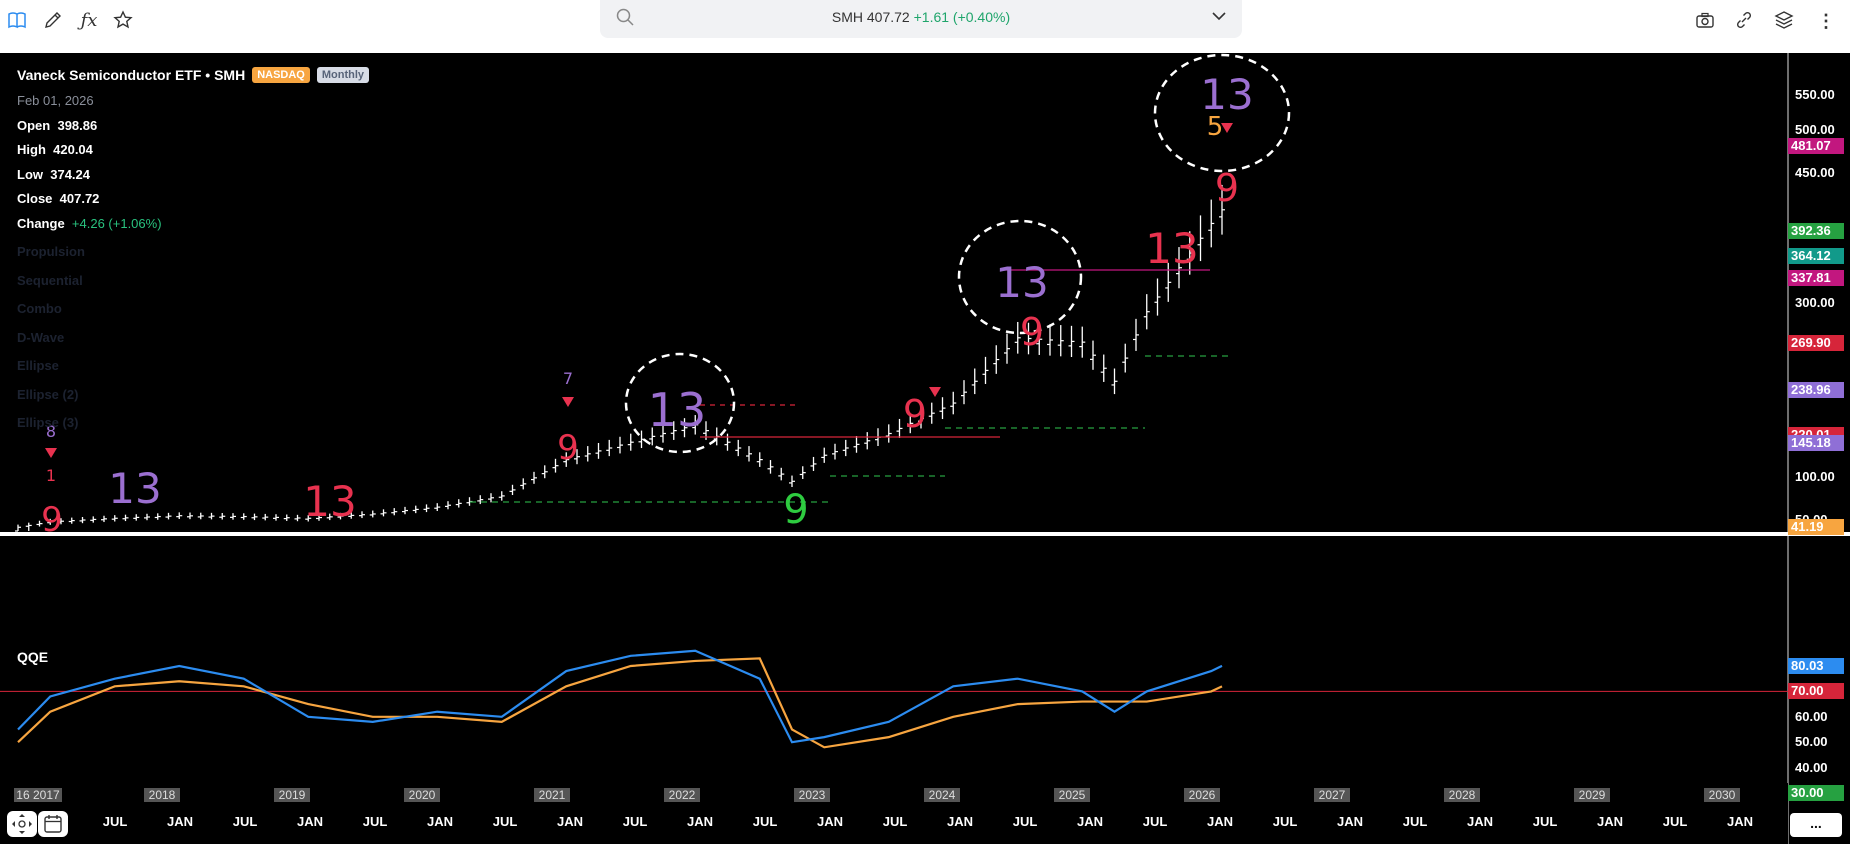 The width and height of the screenshot is (1850, 844). Describe the element at coordinates (123, 21) in the screenshot. I see `star-icon` at that location.